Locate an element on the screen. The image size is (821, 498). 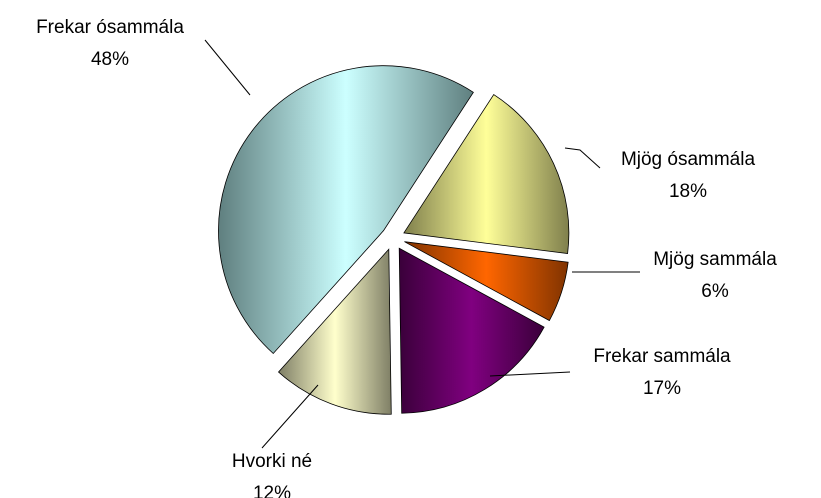
slice-label: Frekar ósammála is located at coordinates (110, 27).